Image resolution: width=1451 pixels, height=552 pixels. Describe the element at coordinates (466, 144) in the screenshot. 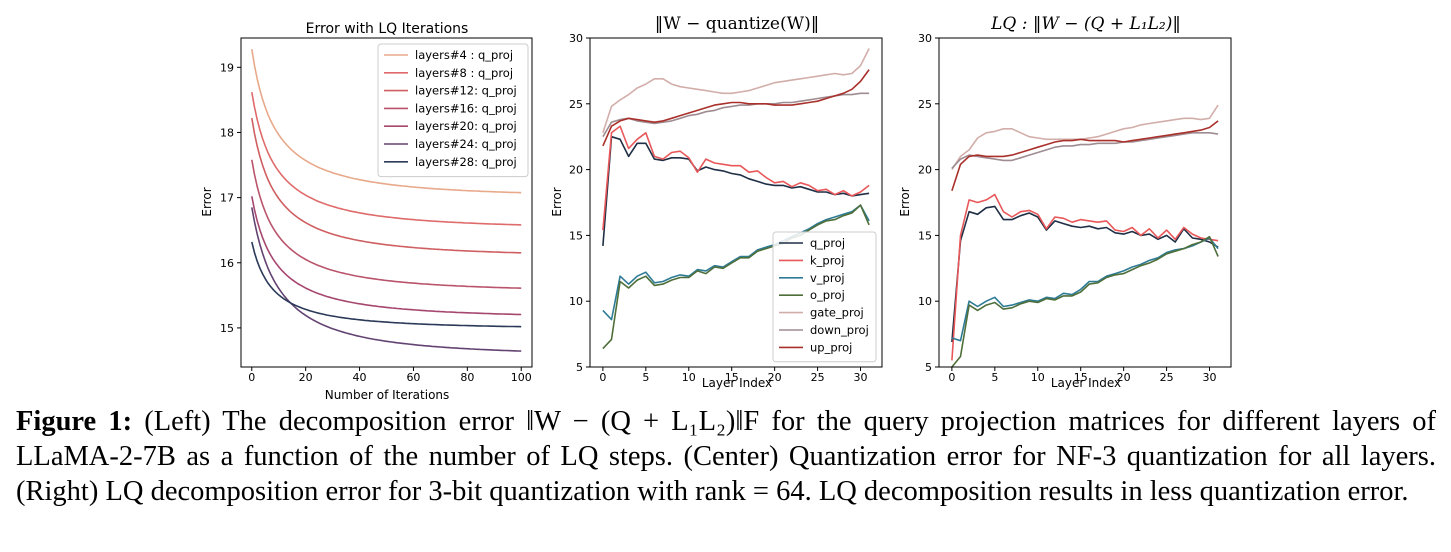

I see `legend-label: layers#24: q_proj` at that location.